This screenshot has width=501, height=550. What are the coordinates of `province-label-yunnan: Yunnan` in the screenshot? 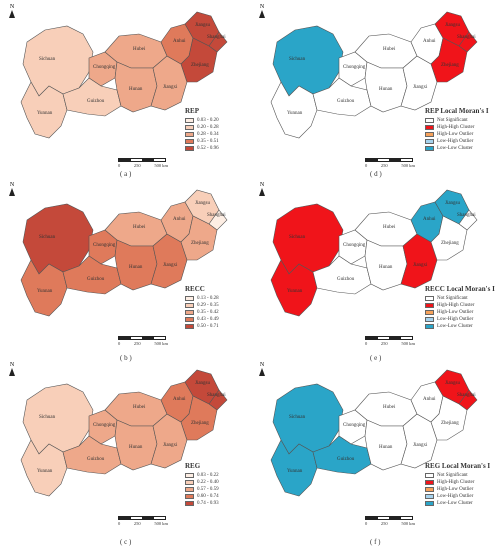 It's located at (295, 291).